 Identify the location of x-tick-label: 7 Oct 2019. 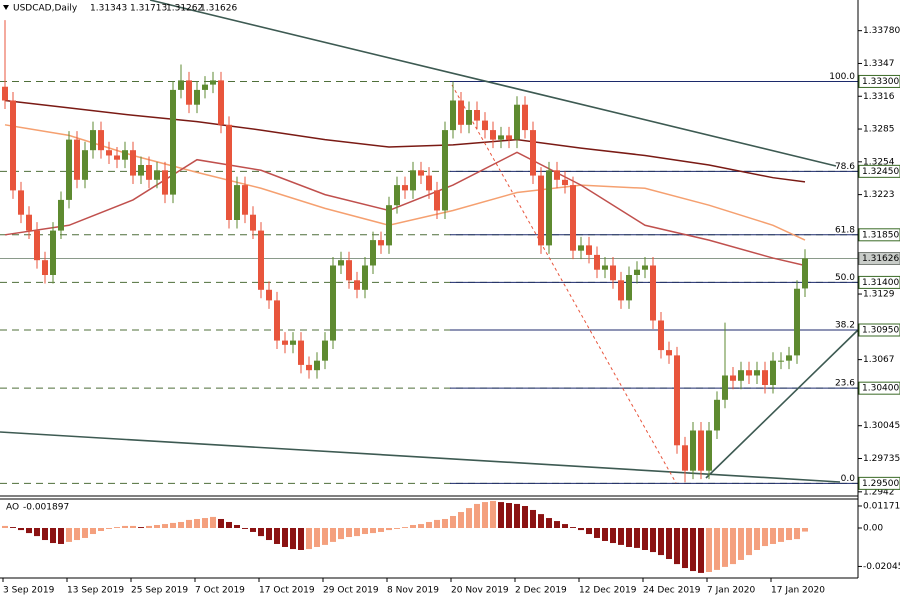
(220, 591).